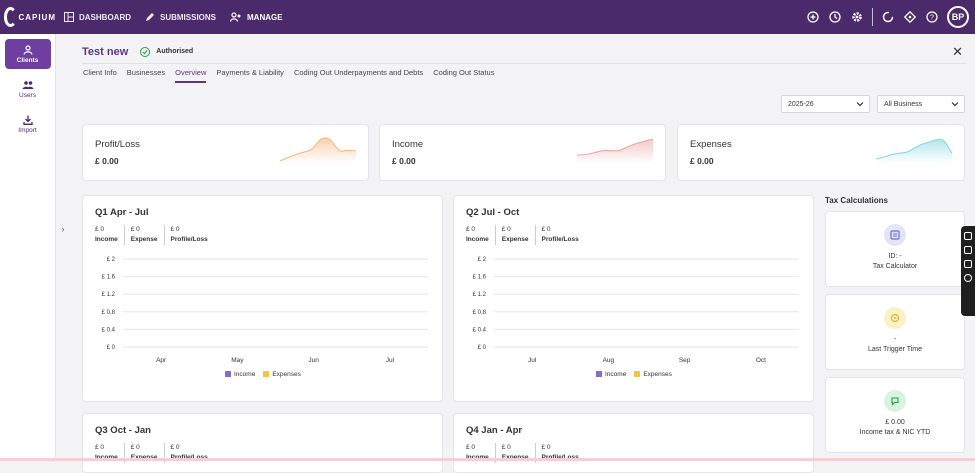  What do you see at coordinates (482, 348) in the screenshot?
I see `y-tick-label: £ 0` at bounding box center [482, 348].